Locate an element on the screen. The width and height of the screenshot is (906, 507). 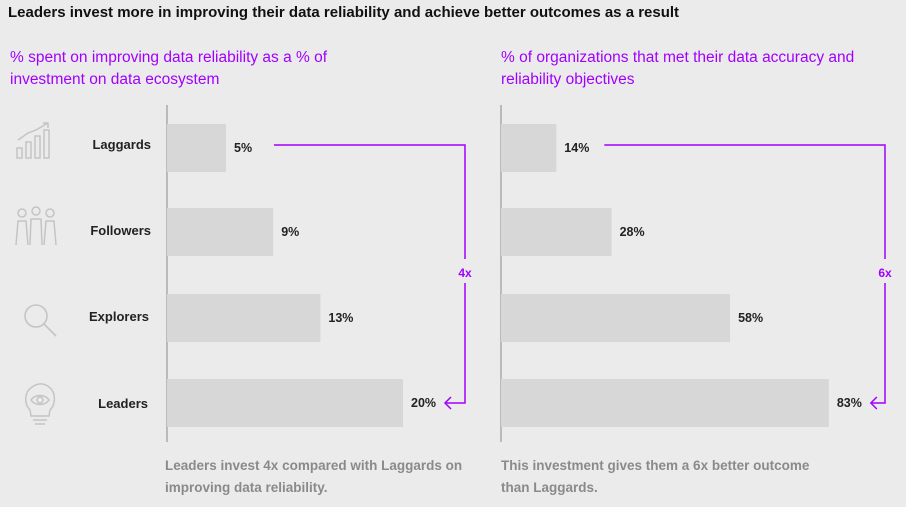
right-bracket-arrowhead is located at coordinates (873, 403).